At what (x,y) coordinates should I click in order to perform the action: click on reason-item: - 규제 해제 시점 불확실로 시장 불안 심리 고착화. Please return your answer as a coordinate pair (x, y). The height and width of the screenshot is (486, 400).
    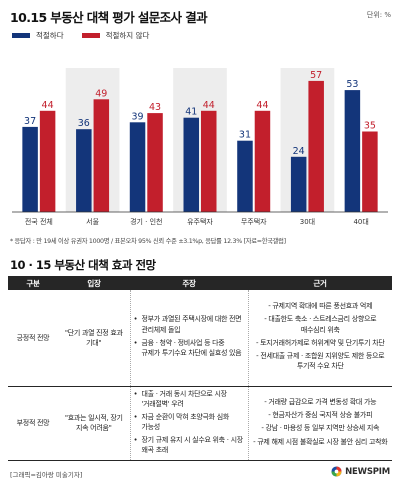
    Looking at the image, I should click on (320, 441).